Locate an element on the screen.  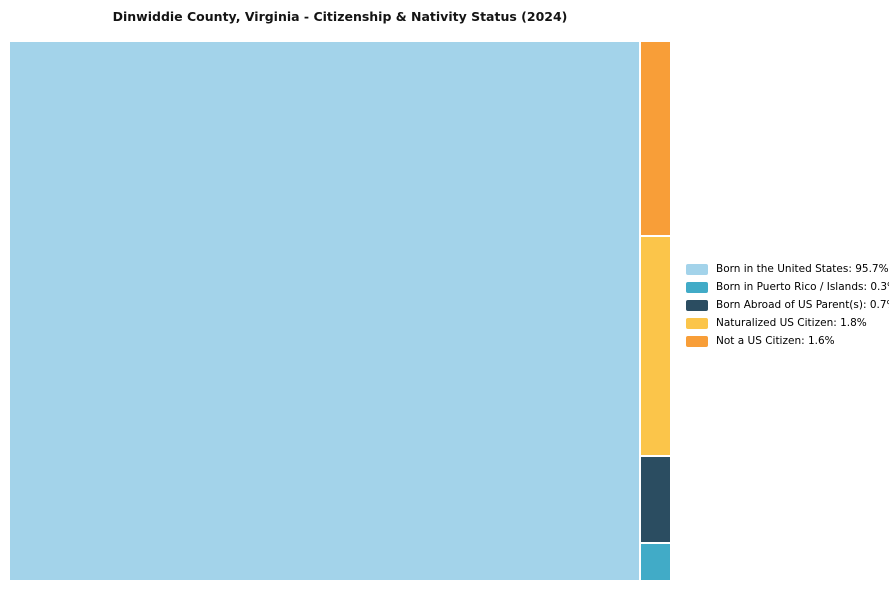
legend-label: Born in Puerto Rico / Islands: 0.3% is located at coordinates (802, 287).